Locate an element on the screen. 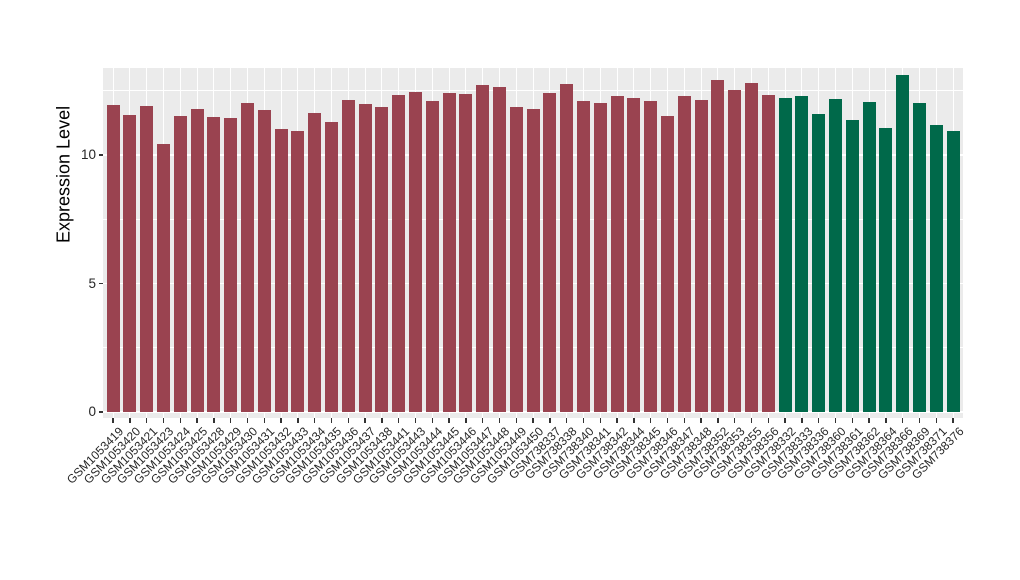  bar-GSM738333 is located at coordinates (802, 253).